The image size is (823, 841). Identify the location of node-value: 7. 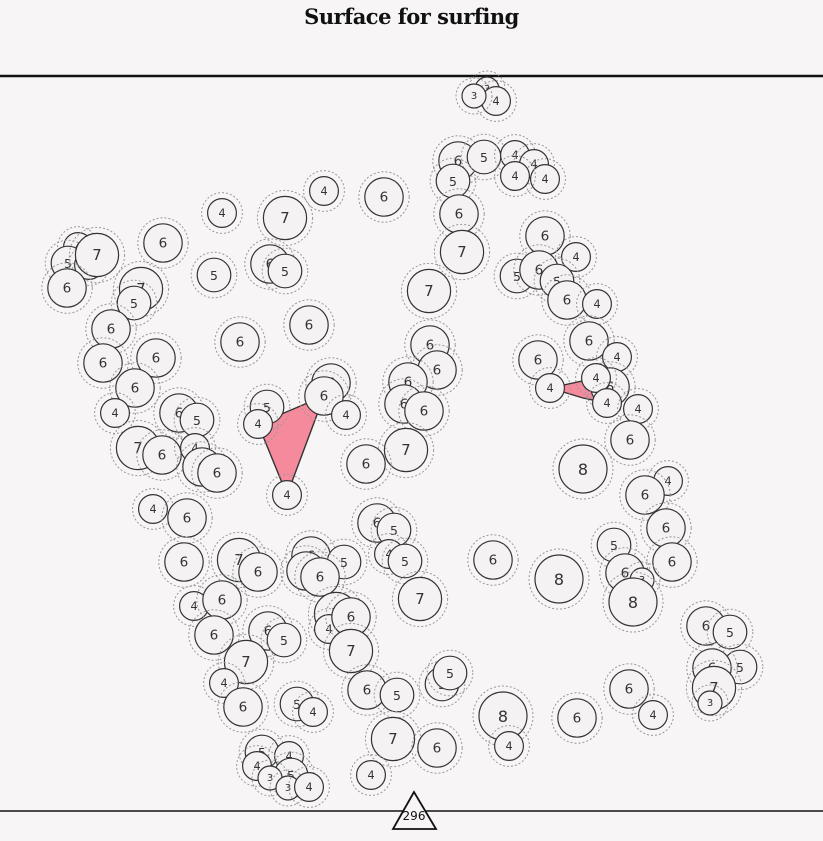
(392, 739).